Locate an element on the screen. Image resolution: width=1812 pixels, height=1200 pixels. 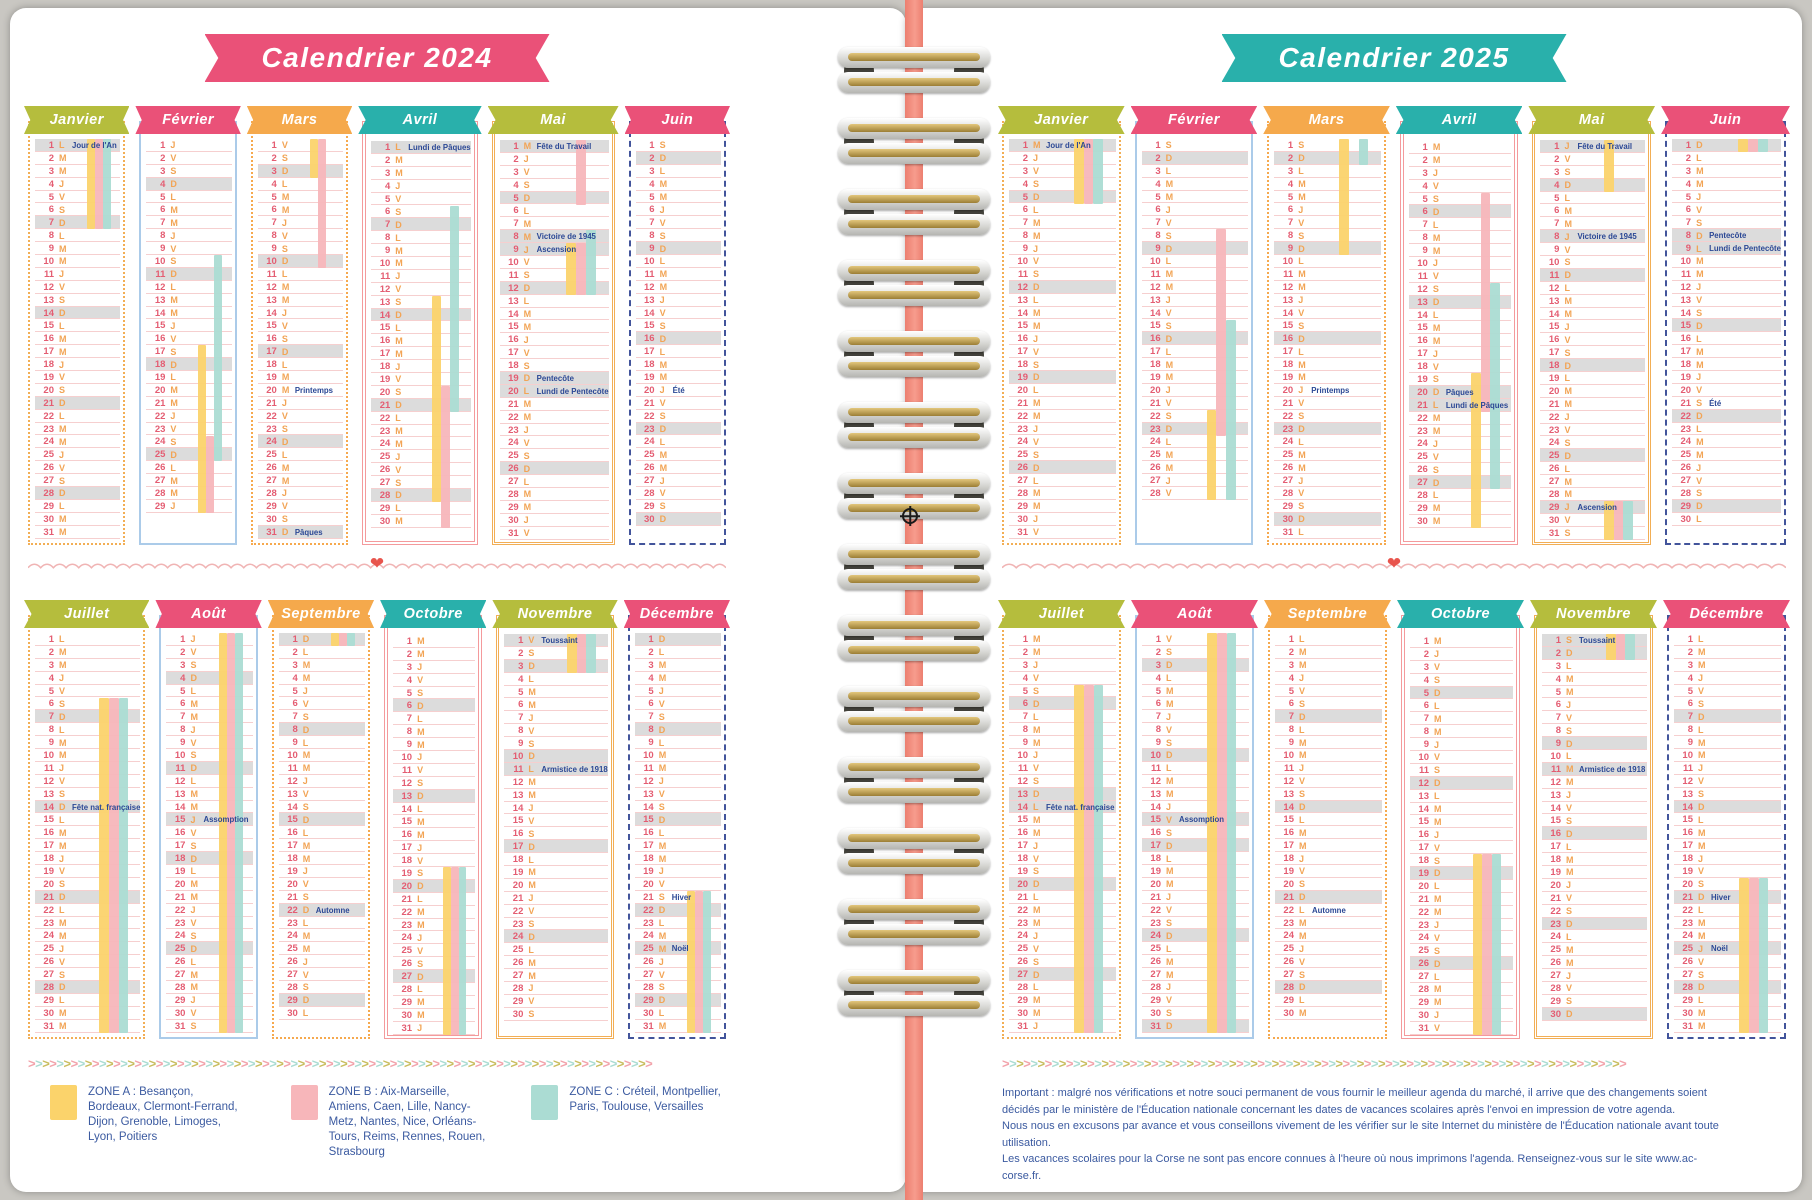
day-row: 29 M is located at coordinates (434, 1002).